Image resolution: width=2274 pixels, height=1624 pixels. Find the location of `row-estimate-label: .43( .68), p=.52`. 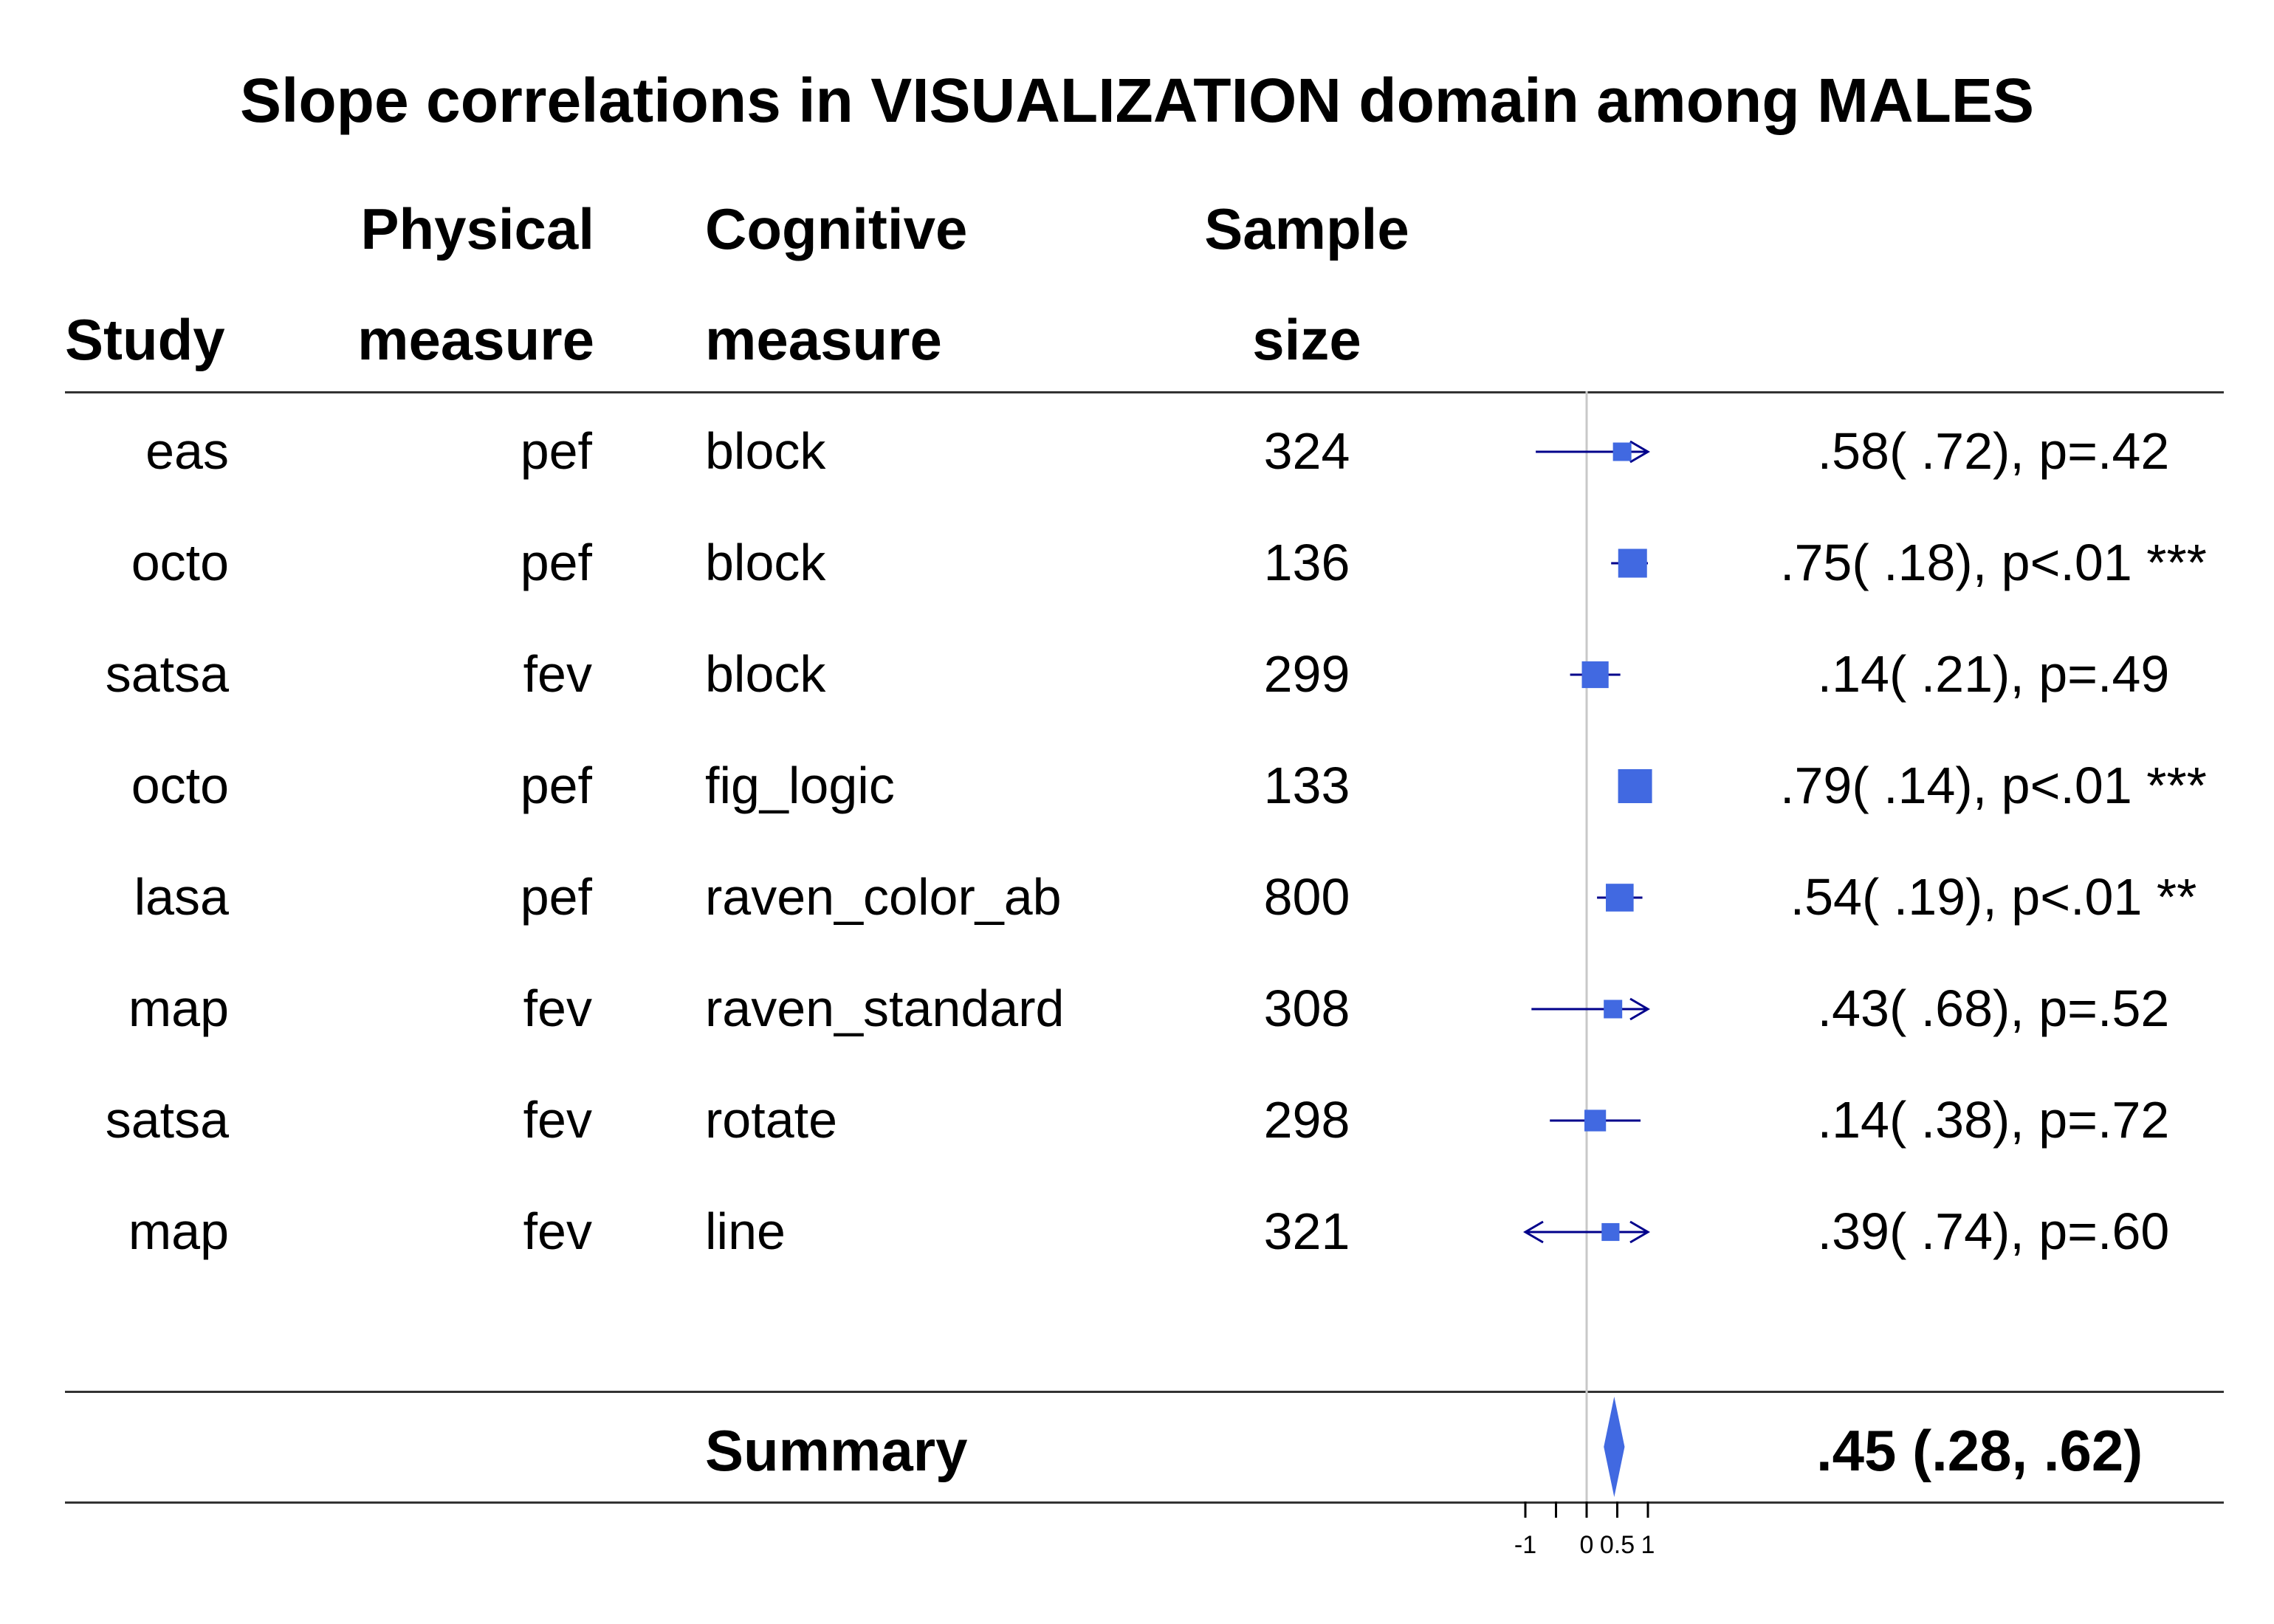

row-estimate-label: .43( .68), p=.52 is located at coordinates (1993, 1008).